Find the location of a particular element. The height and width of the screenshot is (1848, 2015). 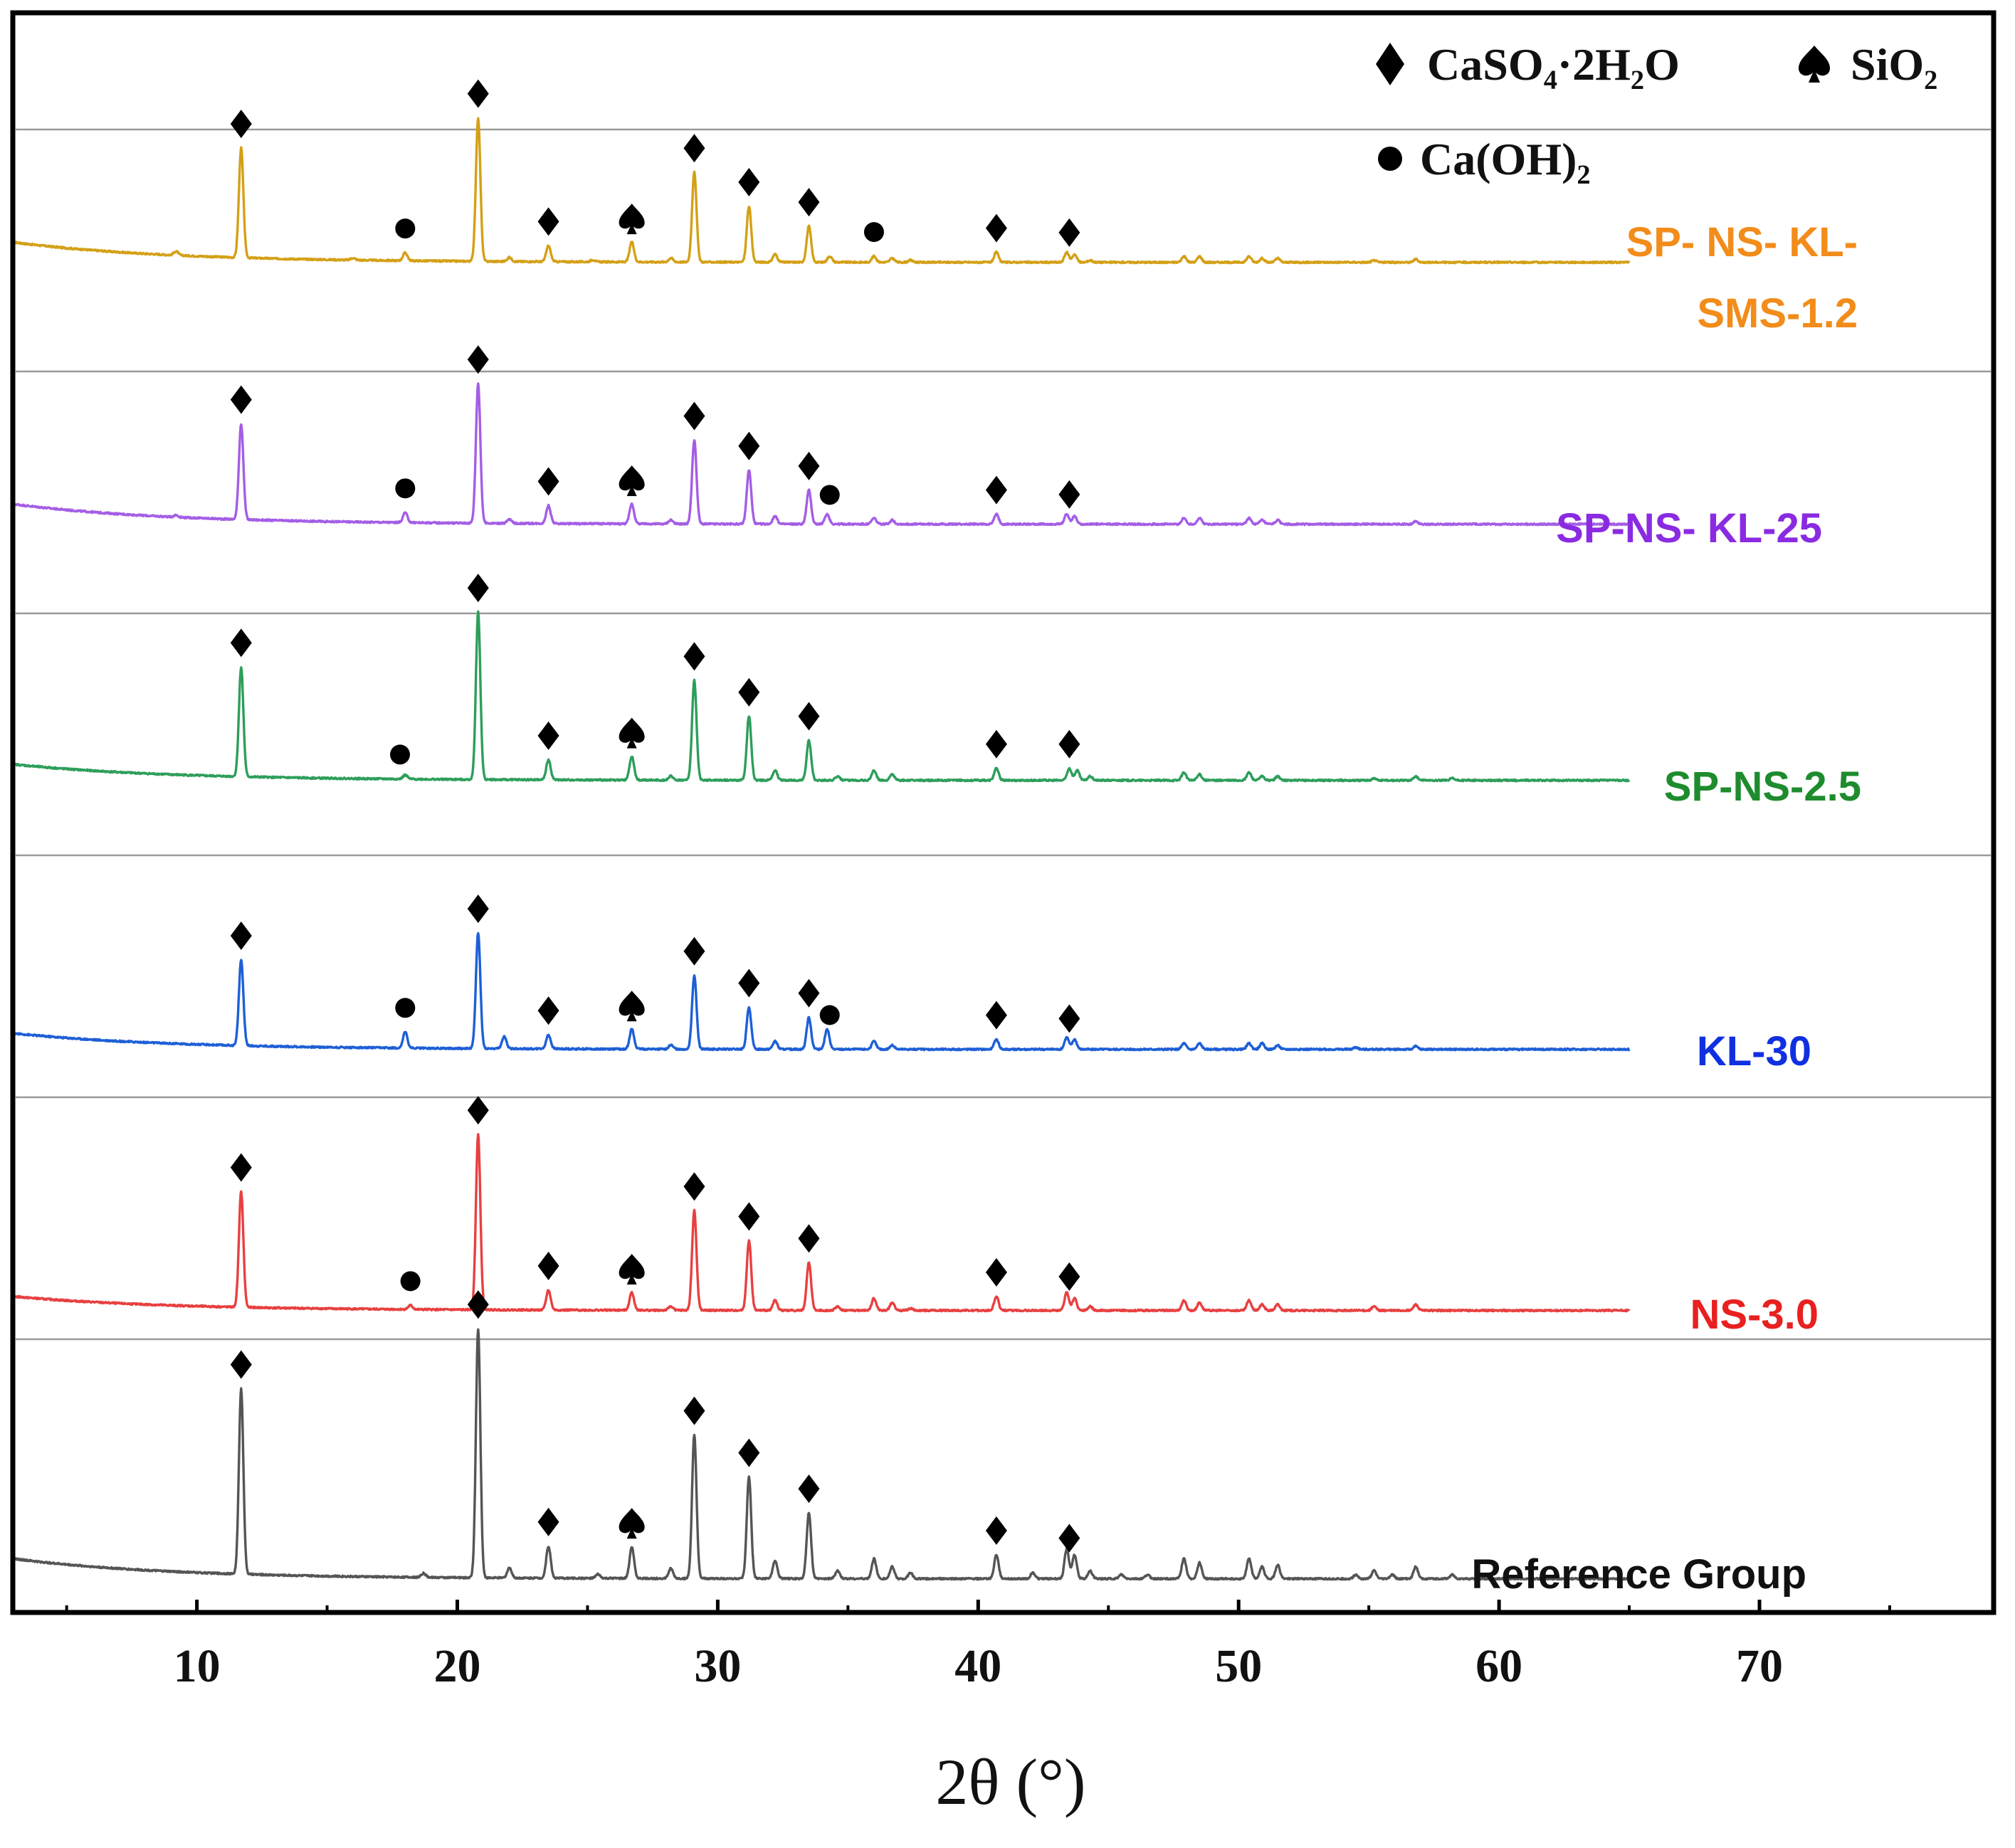

series-label: KL-30 is located at coordinates (1754, 1051).